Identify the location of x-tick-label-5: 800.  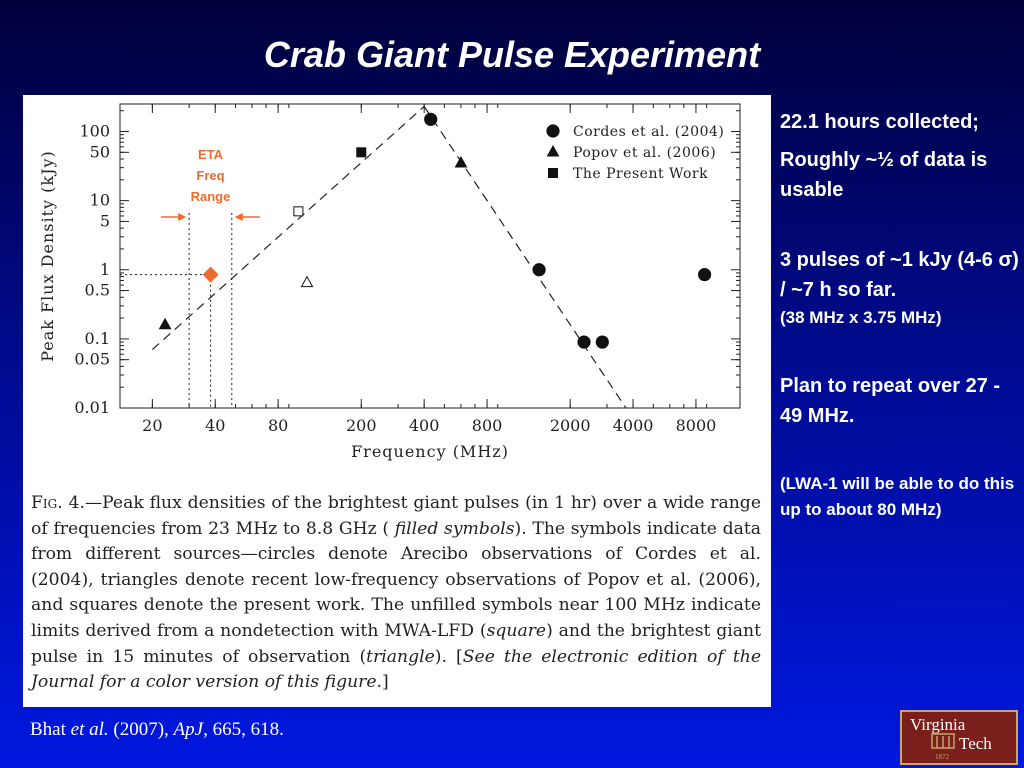
(487, 425).